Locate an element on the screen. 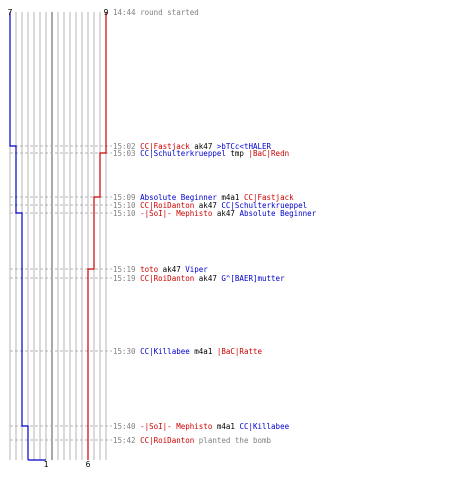 The height and width of the screenshot is (500, 450). t-player-name: |BaC|Redn is located at coordinates (268, 153).